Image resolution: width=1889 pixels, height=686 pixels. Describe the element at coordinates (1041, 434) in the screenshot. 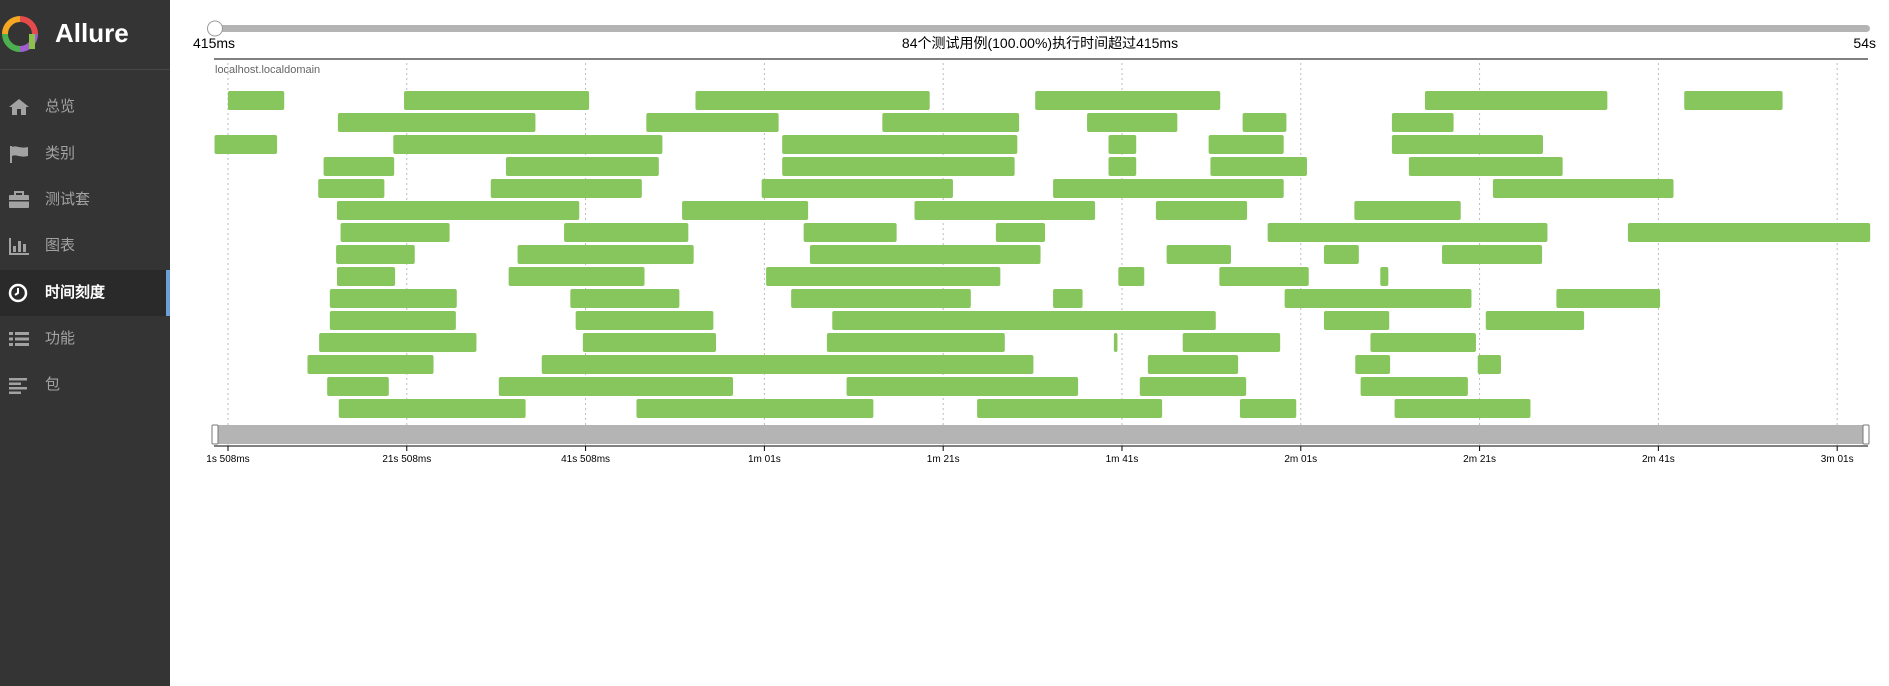

I see `timeline-brush` at that location.